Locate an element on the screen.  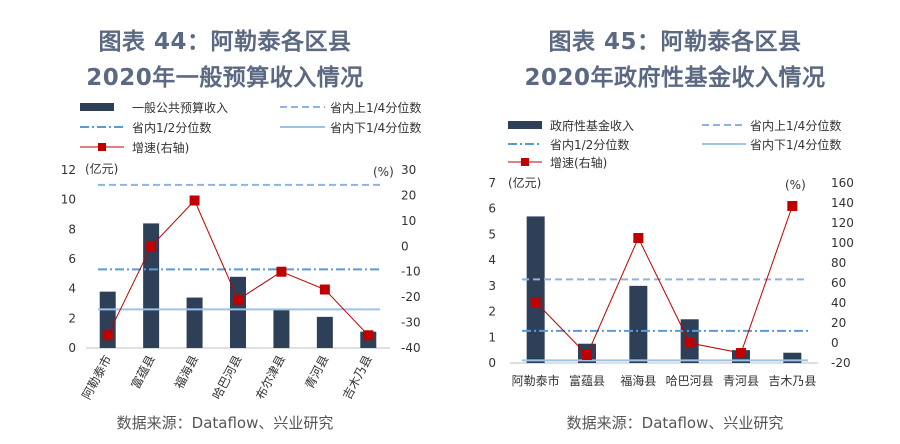
y-right-tick-label: 140 is located at coordinates (842, 203).